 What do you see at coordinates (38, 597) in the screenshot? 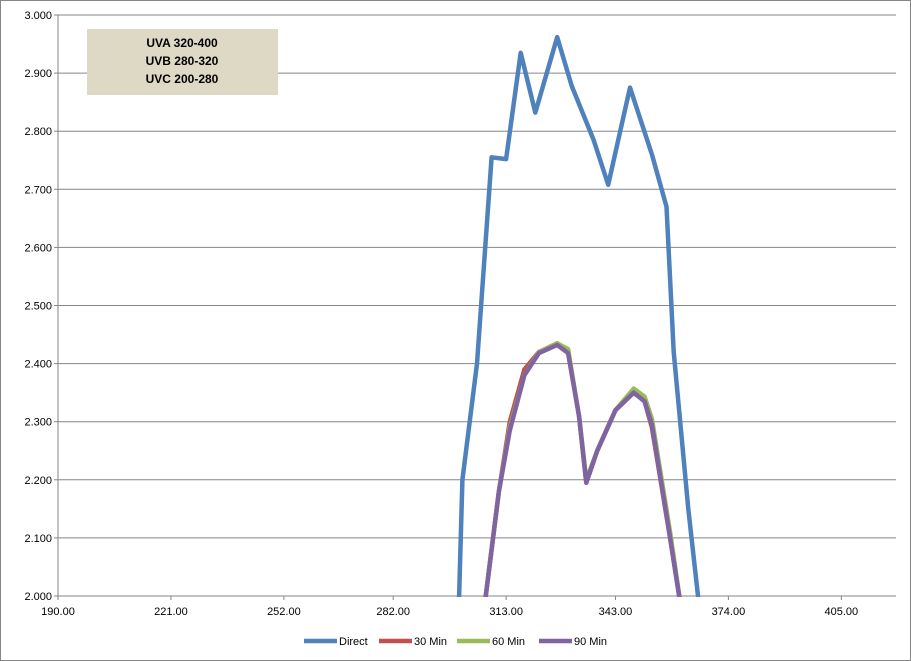
I see `y-tick-label: 2.000` at bounding box center [38, 597].